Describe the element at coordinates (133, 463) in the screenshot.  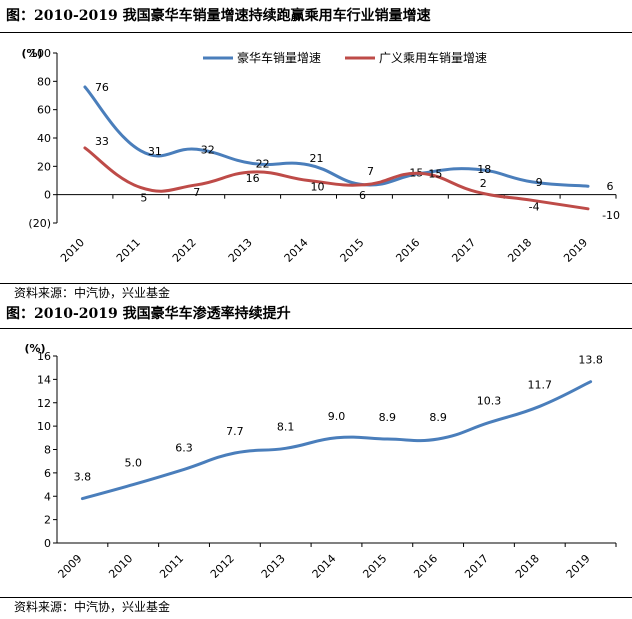
I see `data-label: 5.0` at that location.